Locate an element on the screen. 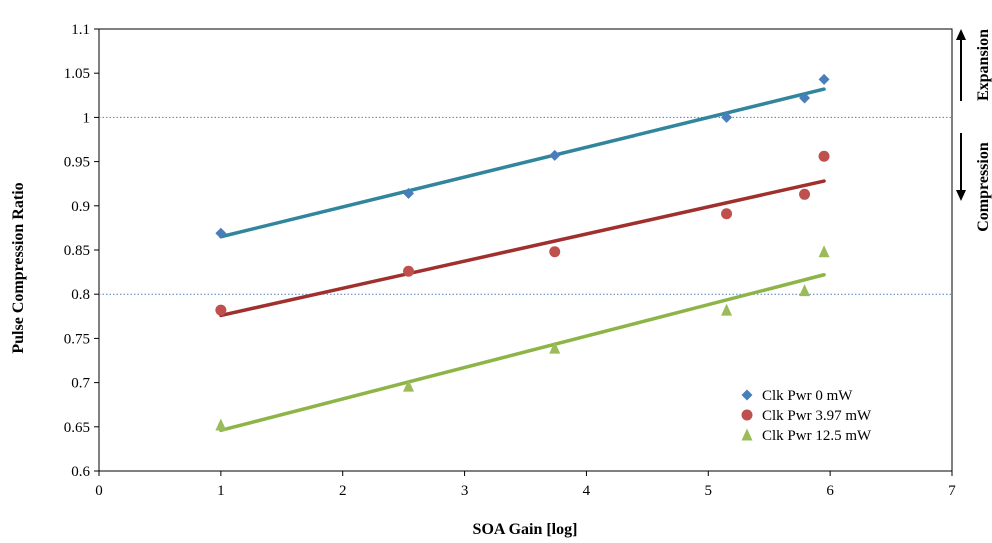 The height and width of the screenshot is (543, 992). y-tick-label: 0.8 is located at coordinates (80, 295).